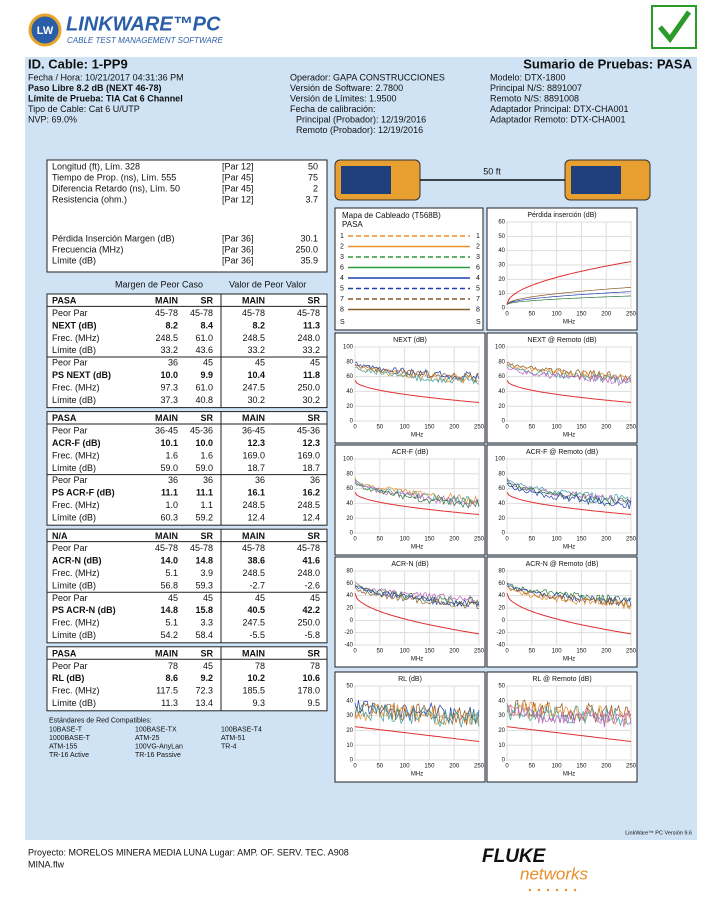 The height and width of the screenshot is (900, 722). I want to click on table-head-cell: PASA, so click(64, 653).